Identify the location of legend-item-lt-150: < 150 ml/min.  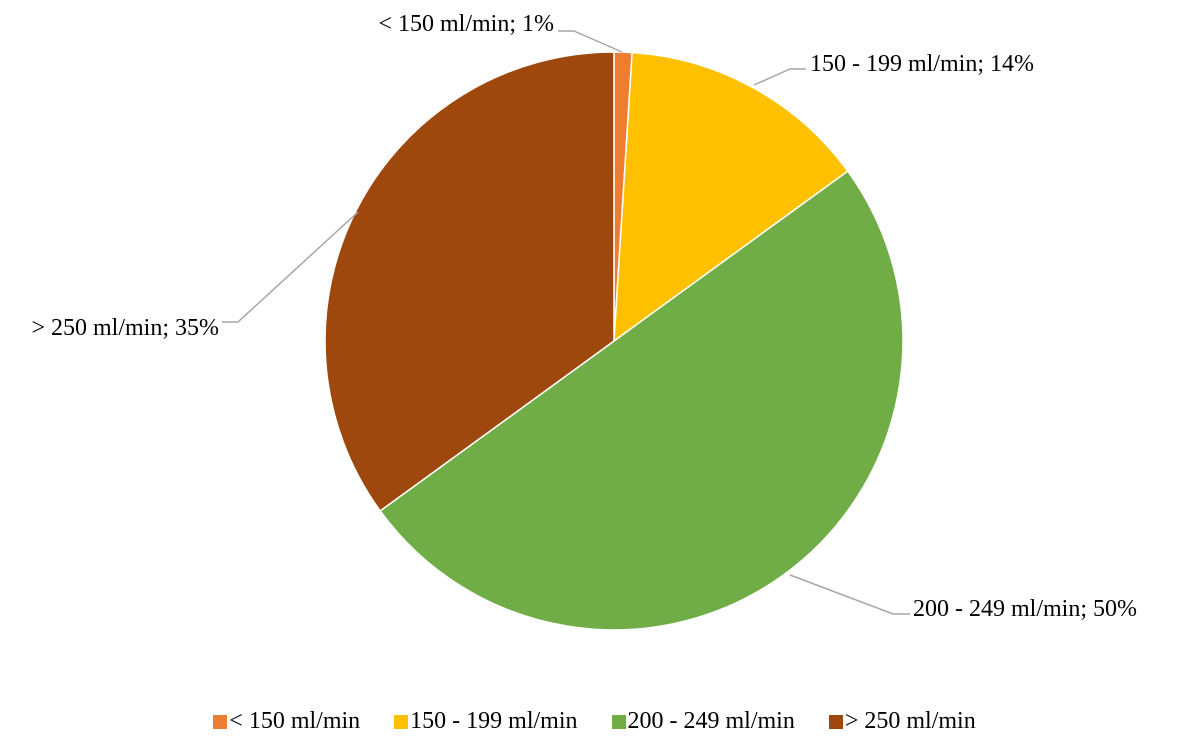
(286, 721).